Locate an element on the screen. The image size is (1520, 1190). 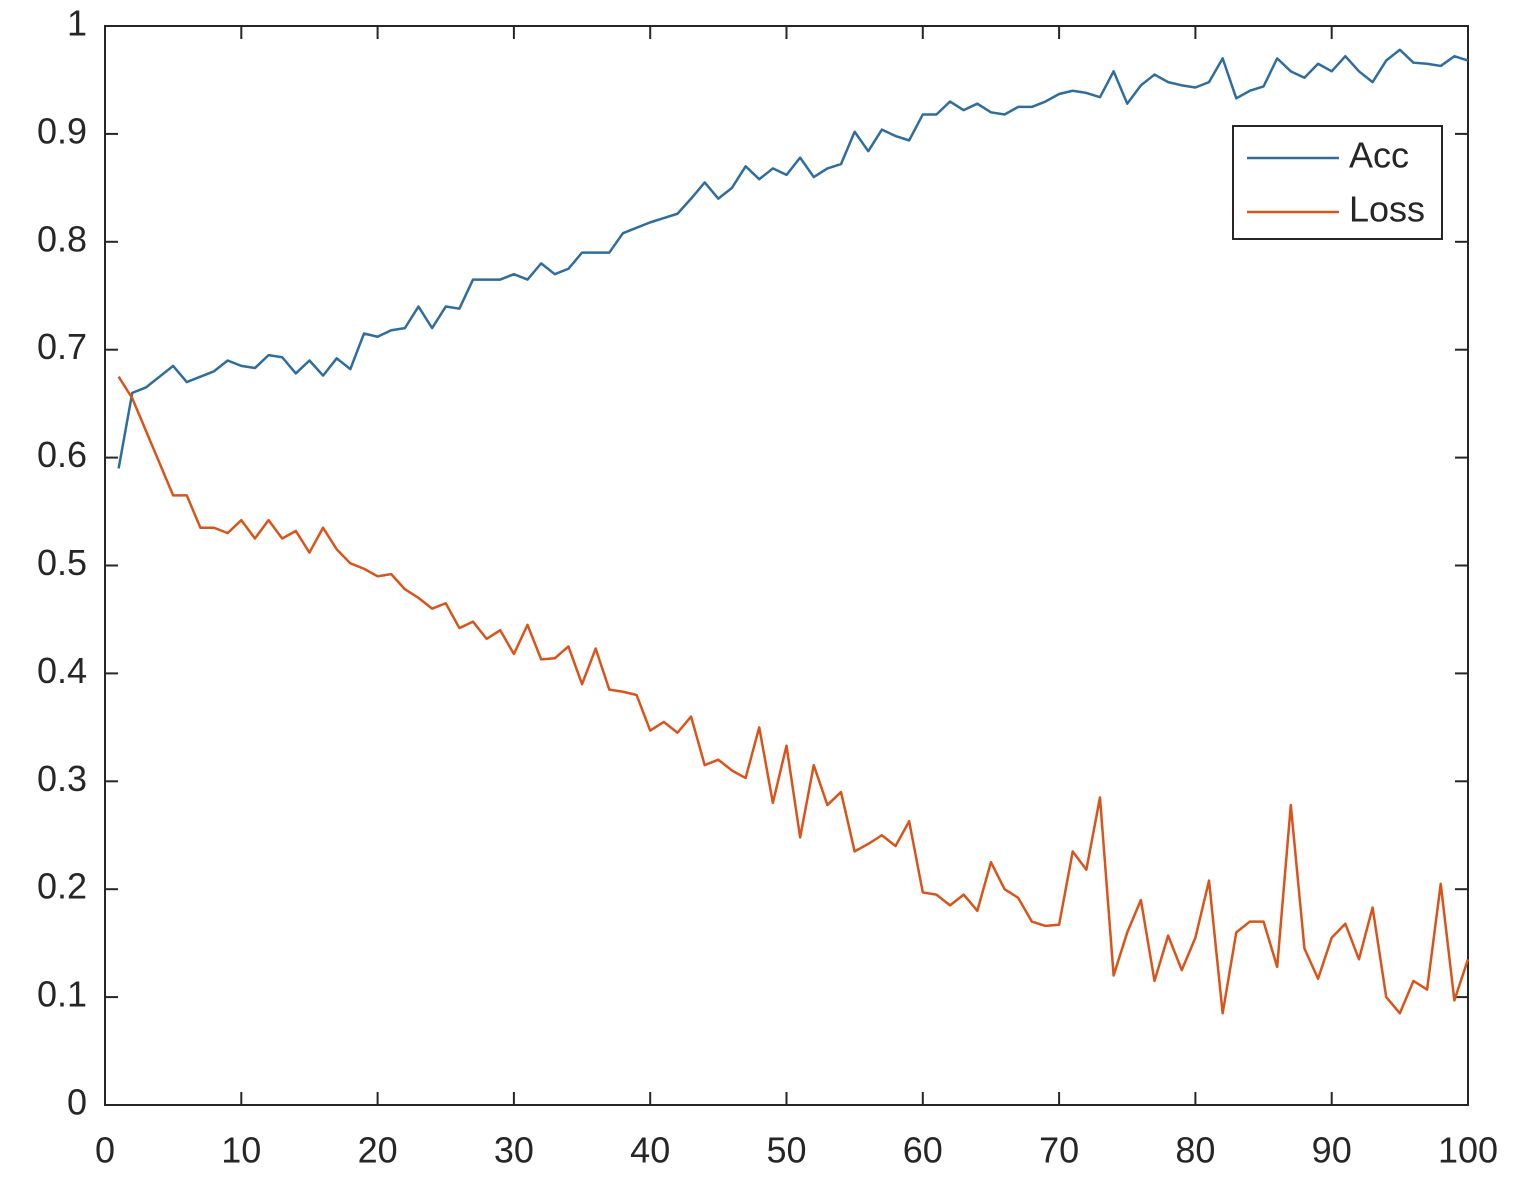
y-tick-label: 0.1 is located at coordinates (62, 994).